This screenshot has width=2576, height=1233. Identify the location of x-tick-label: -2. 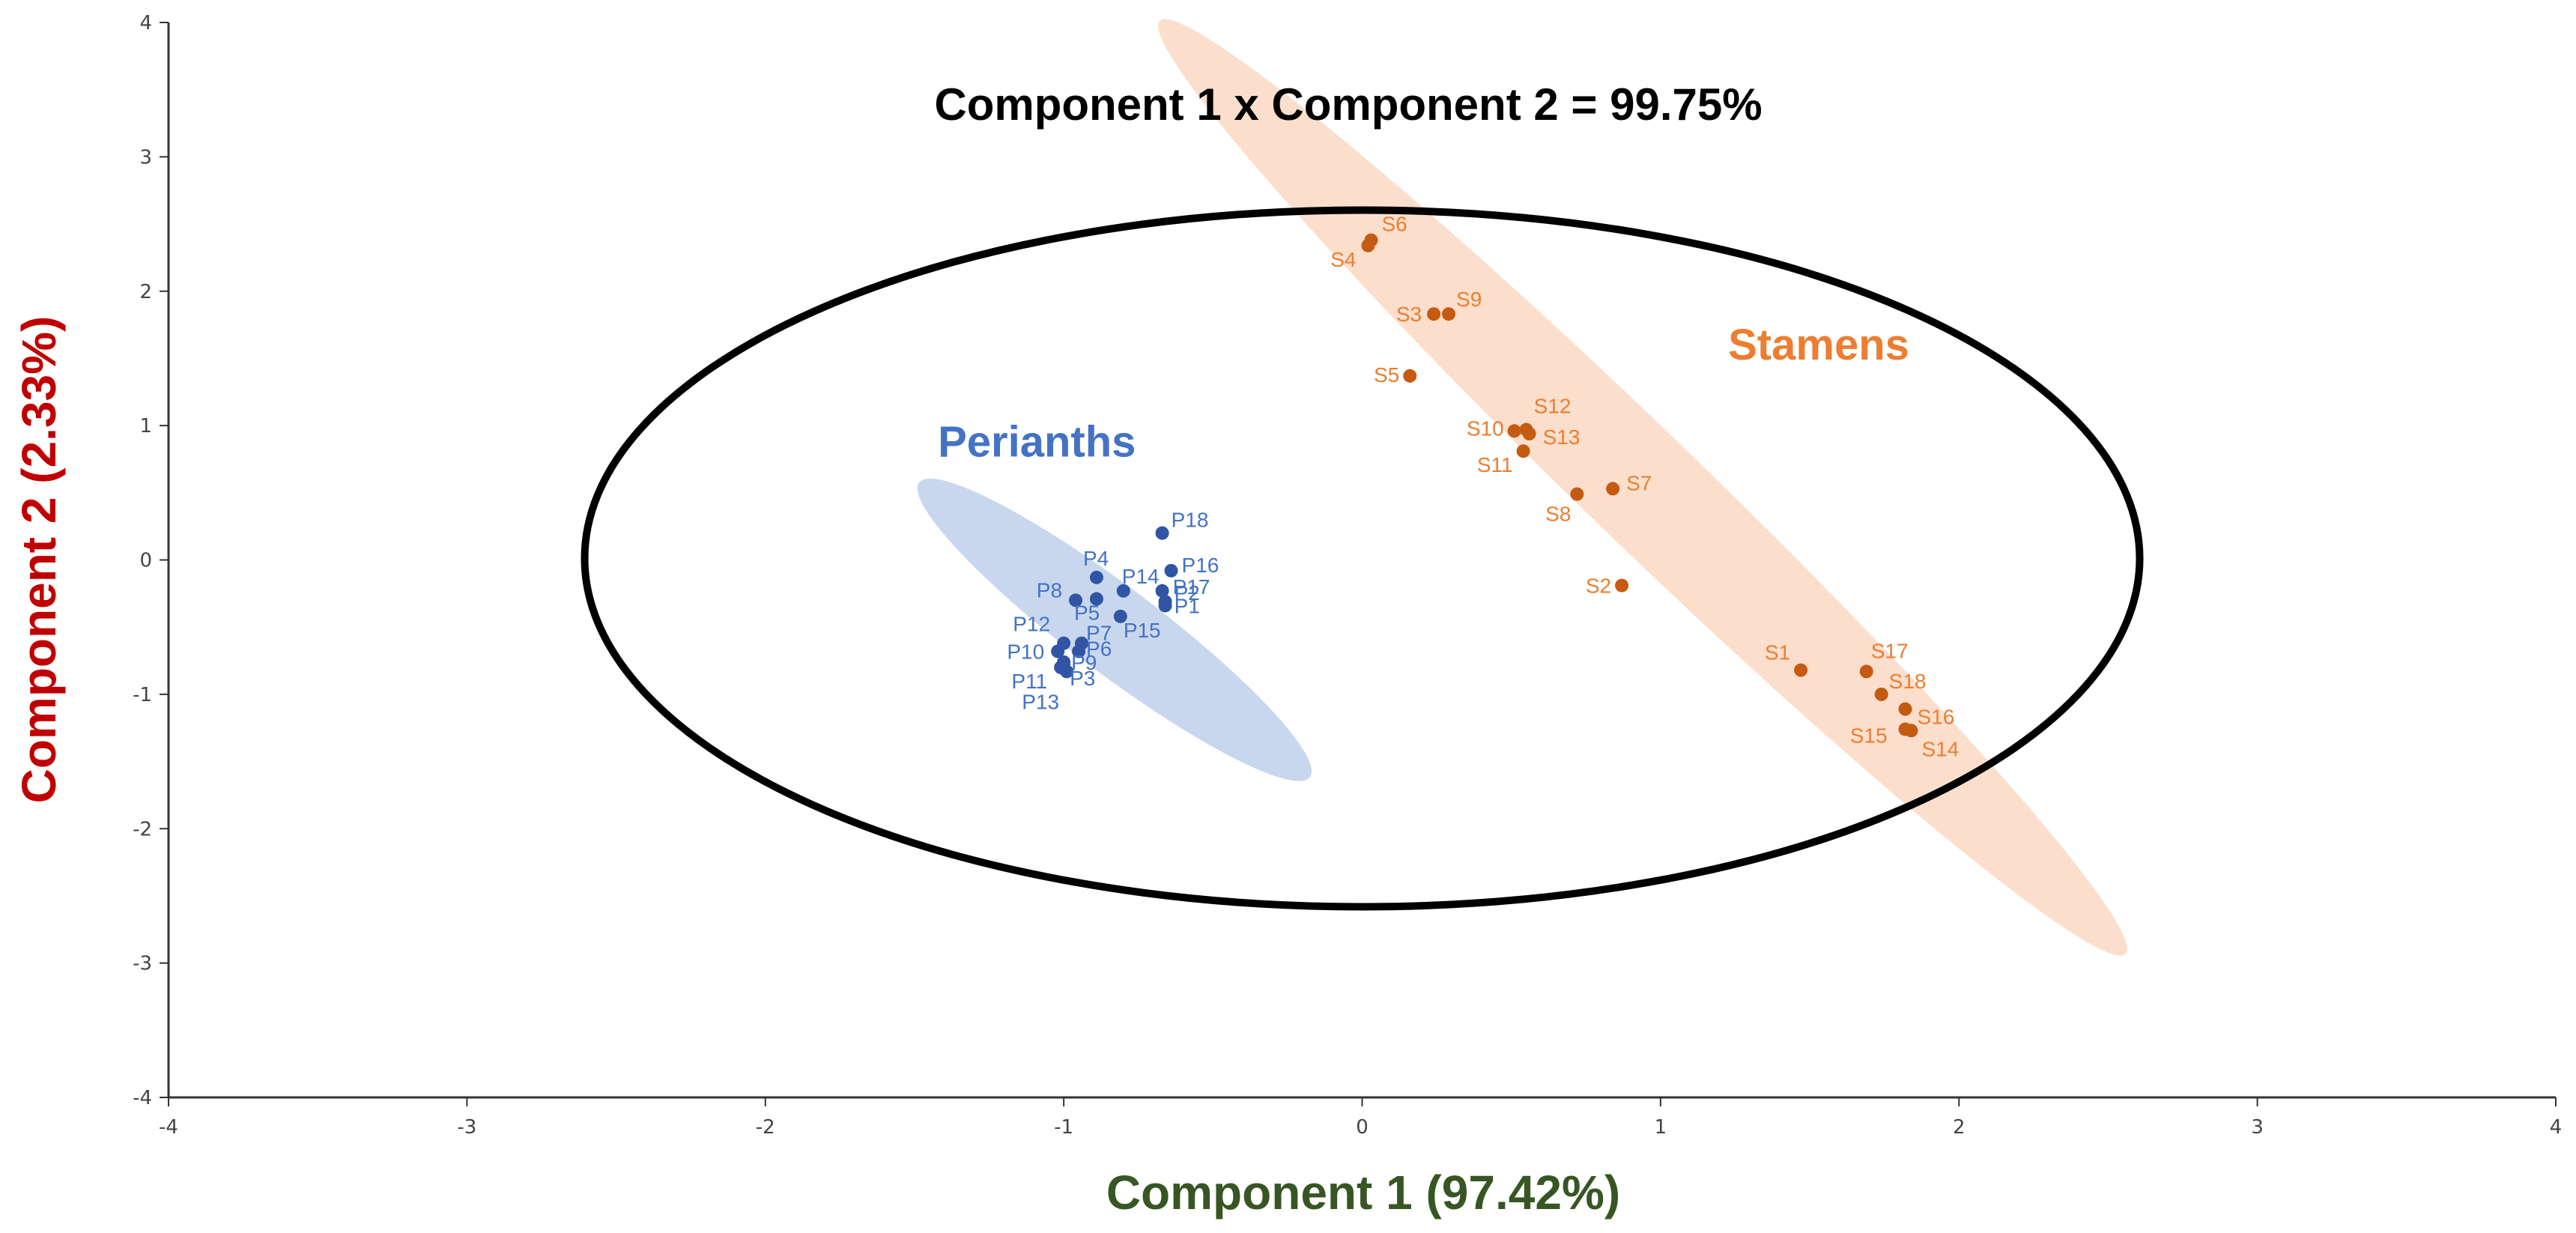
(765, 1127).